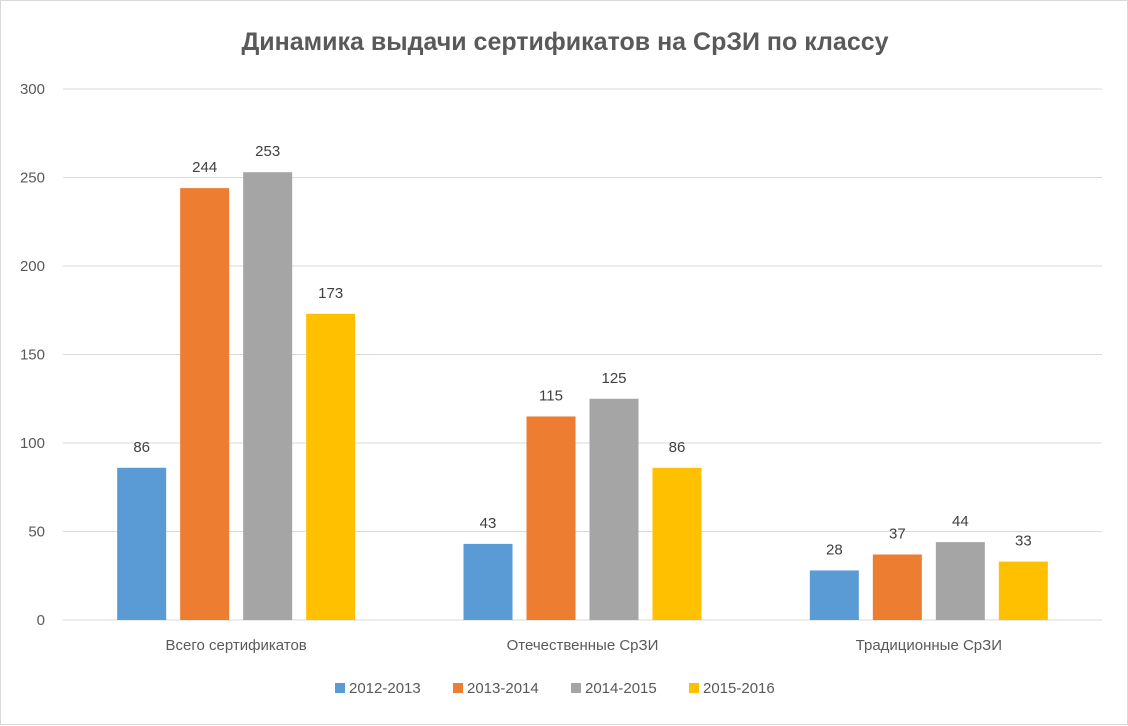 The height and width of the screenshot is (726, 1128). What do you see at coordinates (488, 523) in the screenshot?
I see `data-label: 43` at bounding box center [488, 523].